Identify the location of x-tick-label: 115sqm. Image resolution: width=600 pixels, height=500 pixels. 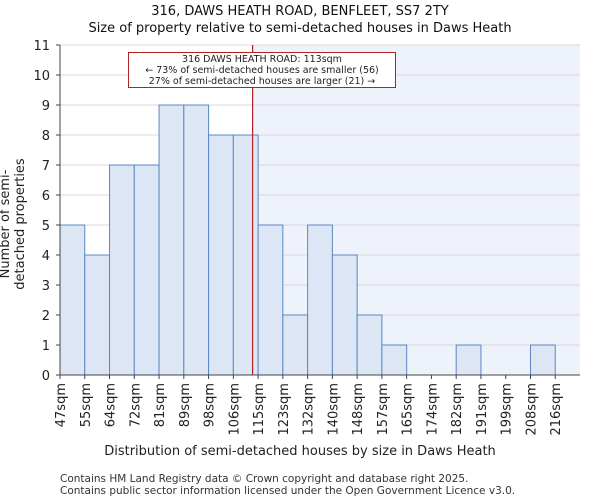
(259, 409).